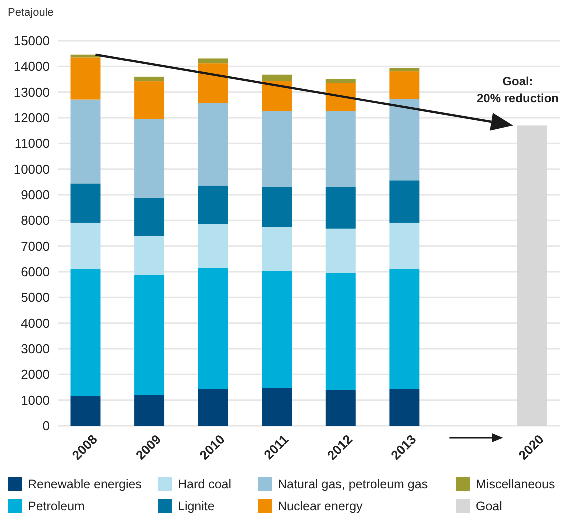 This screenshot has width=568, height=517. Describe the element at coordinates (46, 426) in the screenshot. I see `y-tick-label: 0` at that location.